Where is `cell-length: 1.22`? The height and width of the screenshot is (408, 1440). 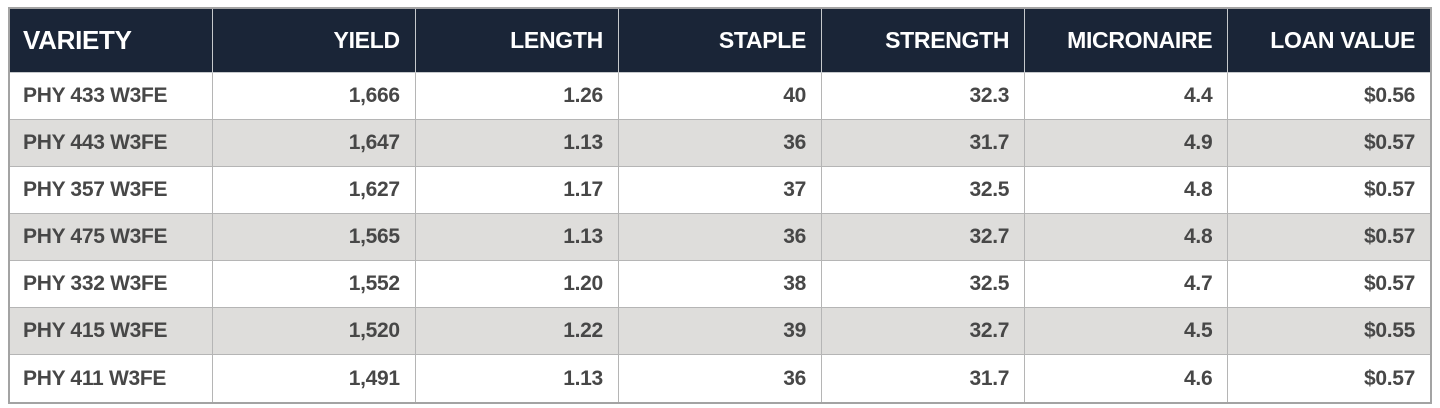
cell-length: 1.22 is located at coordinates (516, 331).